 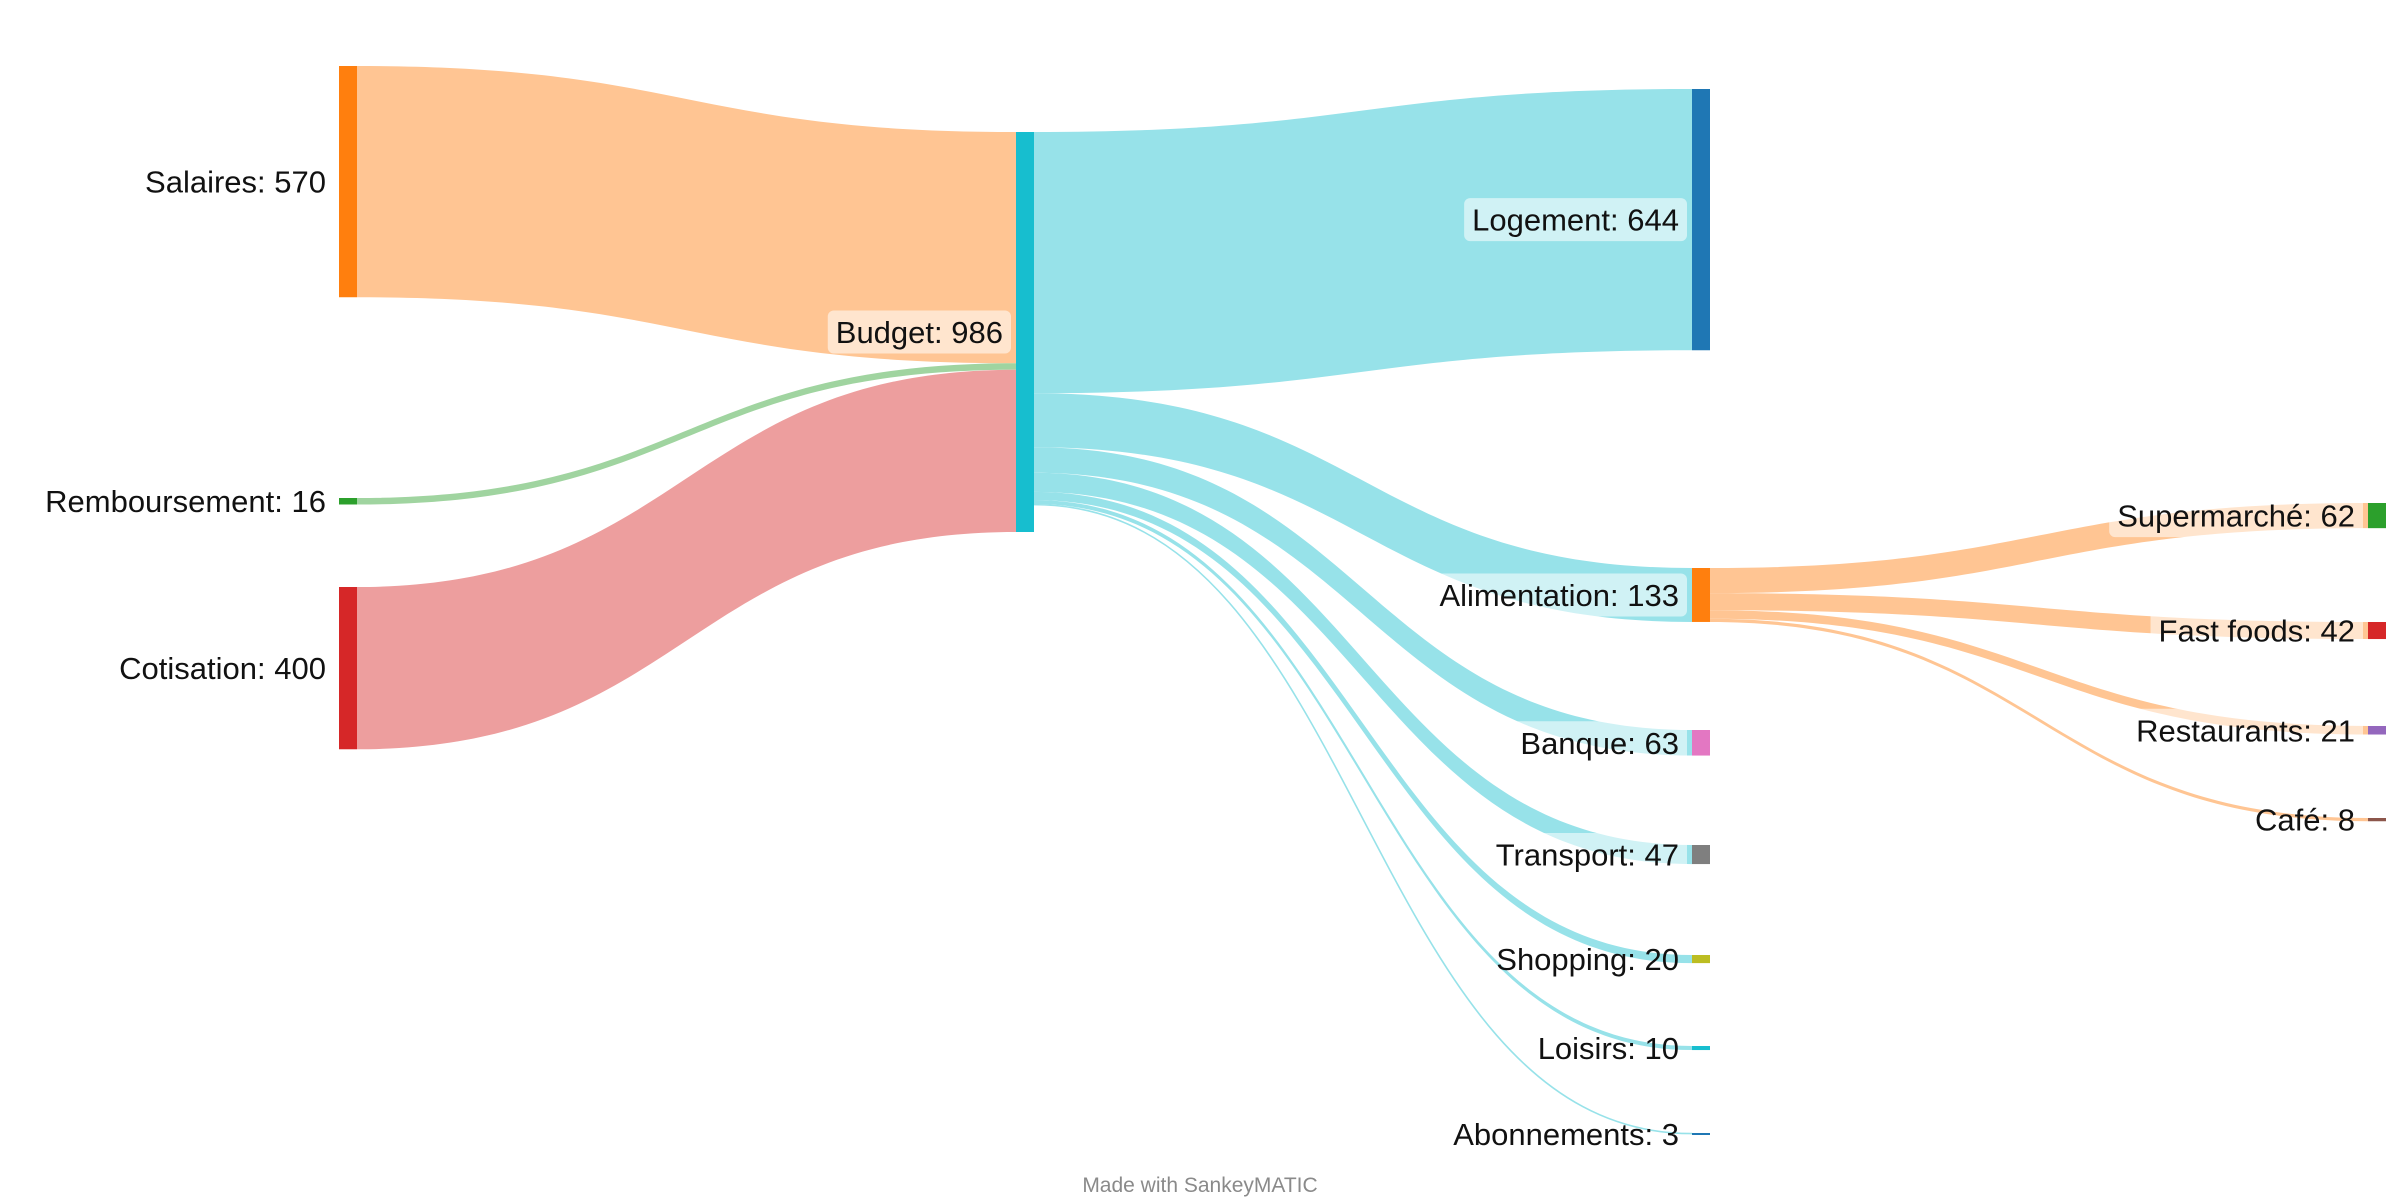 I want to click on node-shopping, so click(x=1701, y=959).